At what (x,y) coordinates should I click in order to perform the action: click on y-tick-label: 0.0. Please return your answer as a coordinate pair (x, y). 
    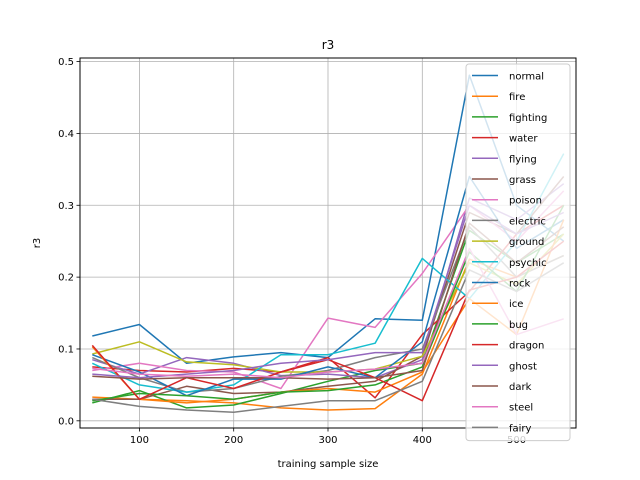
    Looking at the image, I should click on (66, 421).